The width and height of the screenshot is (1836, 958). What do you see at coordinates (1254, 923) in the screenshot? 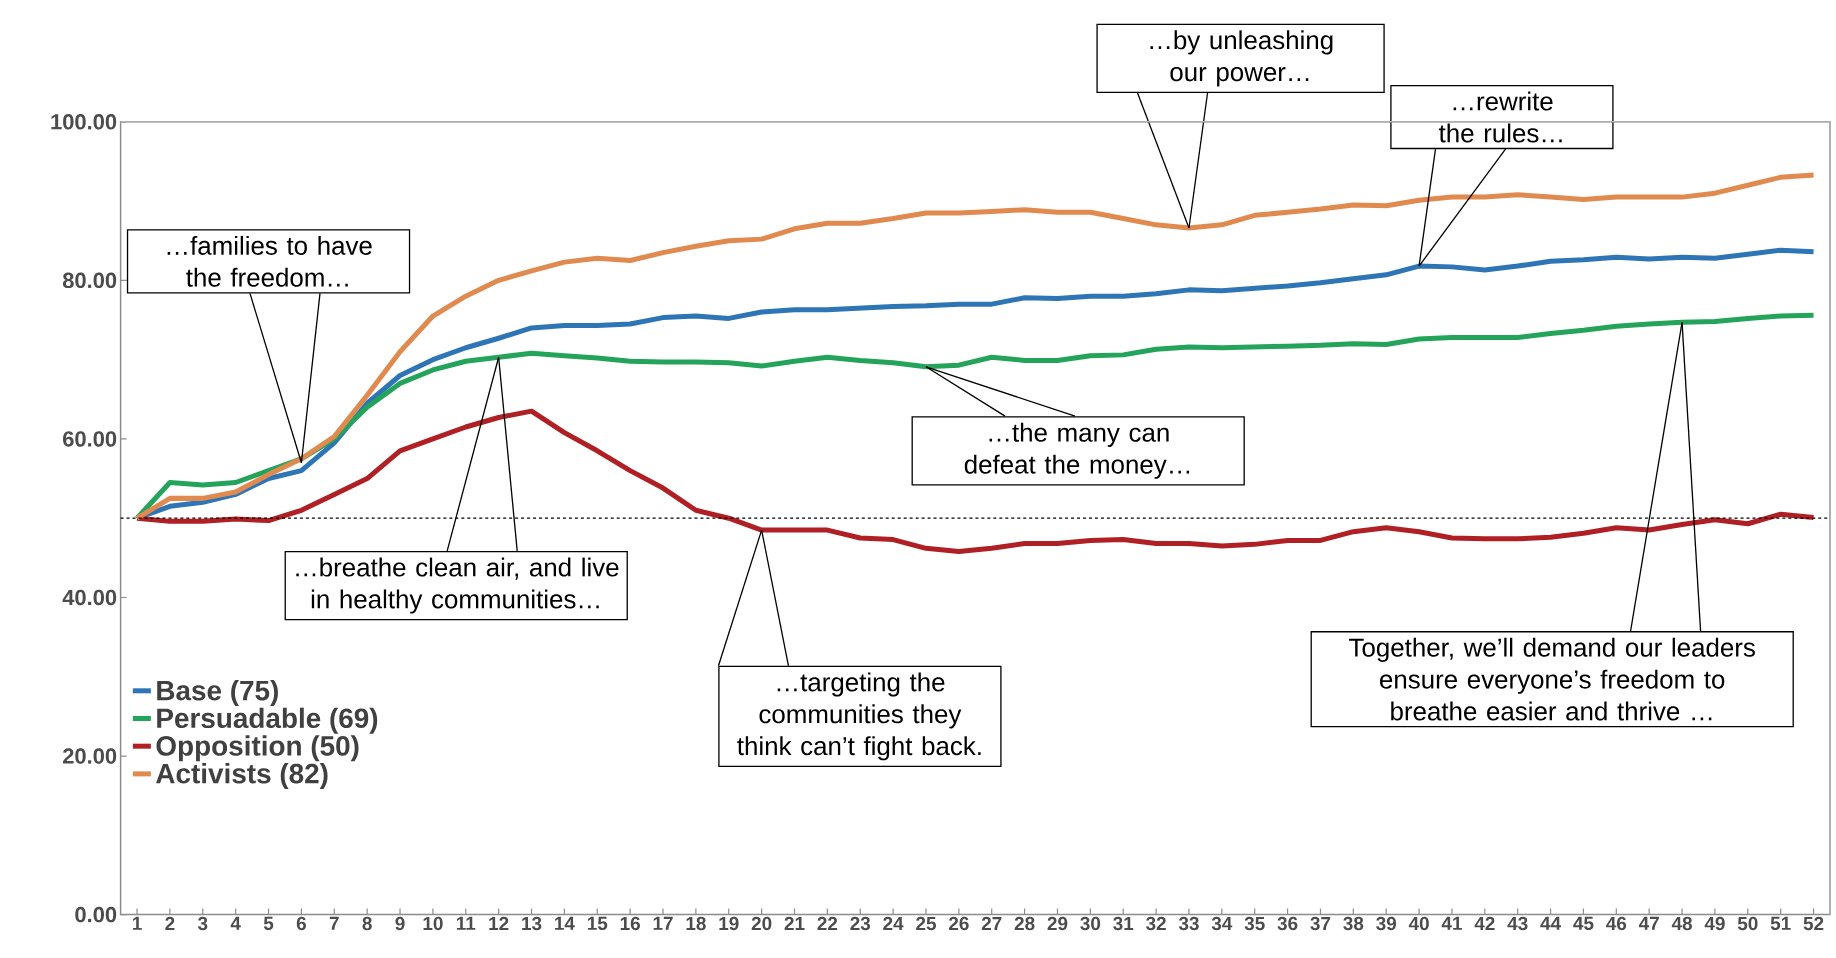
I see `x-tick-label: 35` at bounding box center [1254, 923].